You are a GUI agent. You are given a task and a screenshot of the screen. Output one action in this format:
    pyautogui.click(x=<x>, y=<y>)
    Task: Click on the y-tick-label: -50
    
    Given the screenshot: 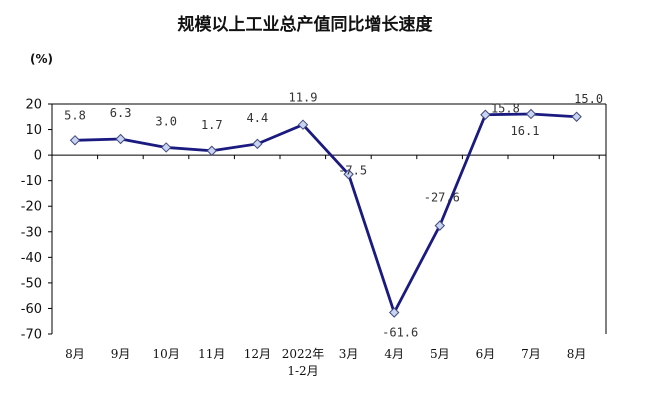 What is the action you would take?
    pyautogui.click(x=31, y=283)
    